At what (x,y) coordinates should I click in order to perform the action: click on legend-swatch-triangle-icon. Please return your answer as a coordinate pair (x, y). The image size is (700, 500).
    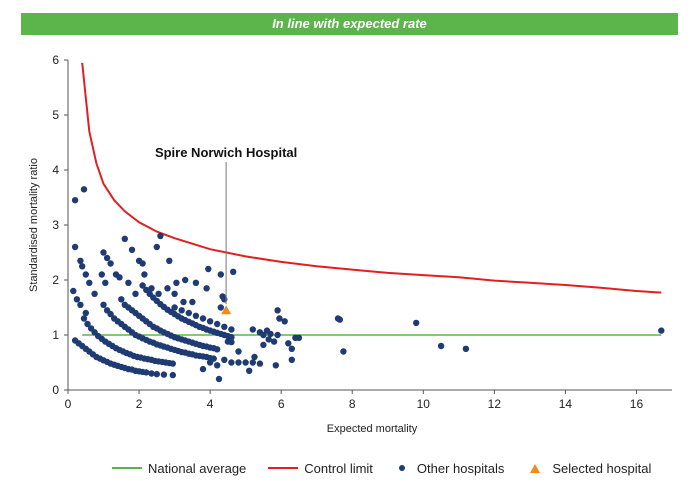
    Looking at the image, I should click on (535, 468).